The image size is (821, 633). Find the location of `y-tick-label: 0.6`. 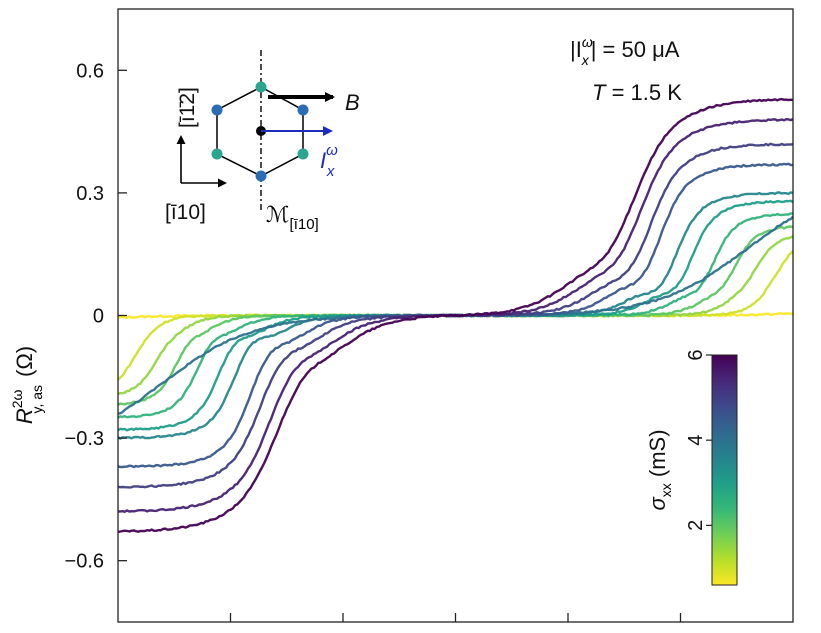

y-tick-label: 0.6 is located at coordinates (90, 71).